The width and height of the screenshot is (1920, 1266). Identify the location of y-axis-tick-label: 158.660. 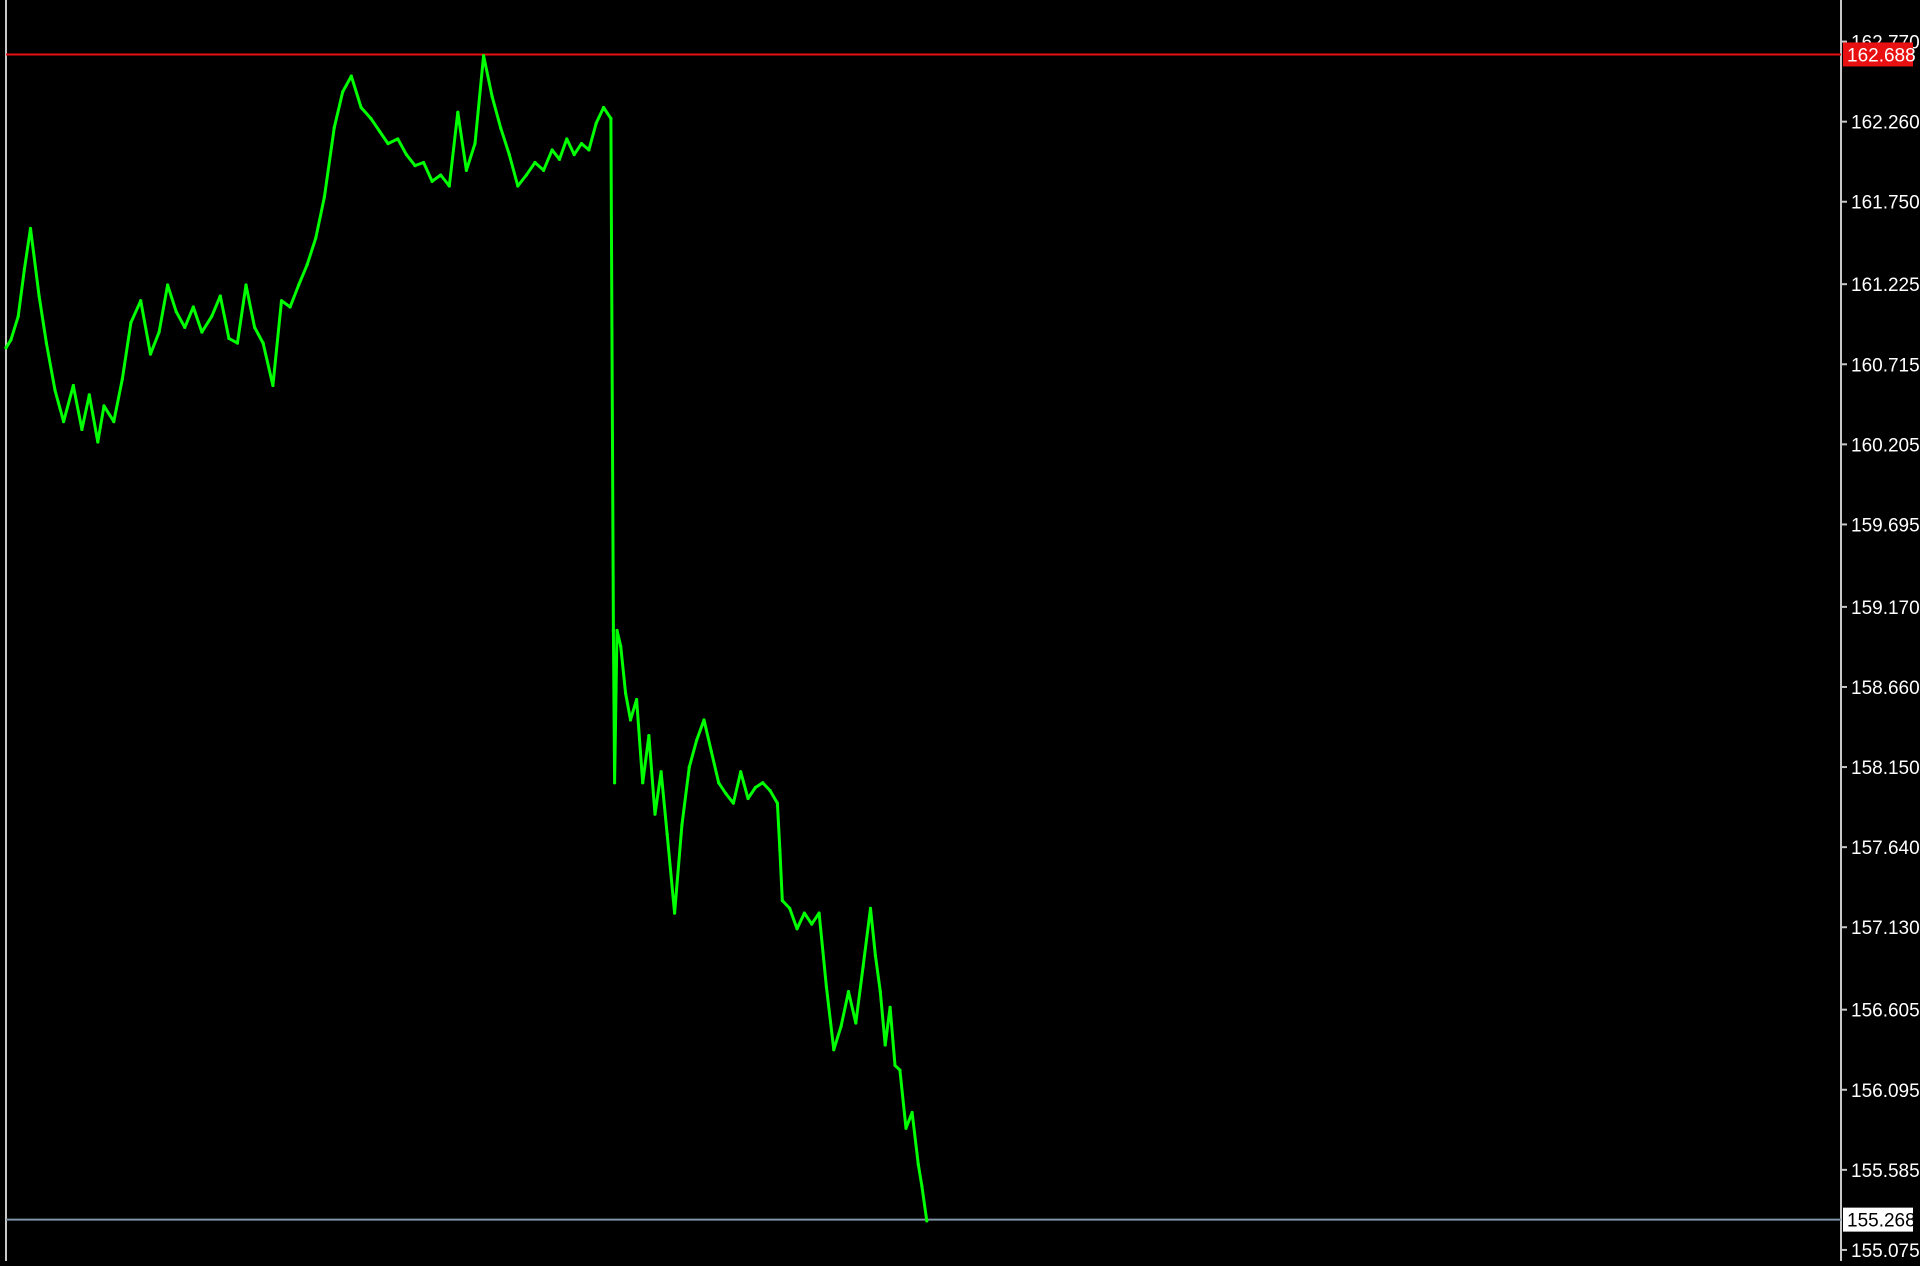
(1885, 688).